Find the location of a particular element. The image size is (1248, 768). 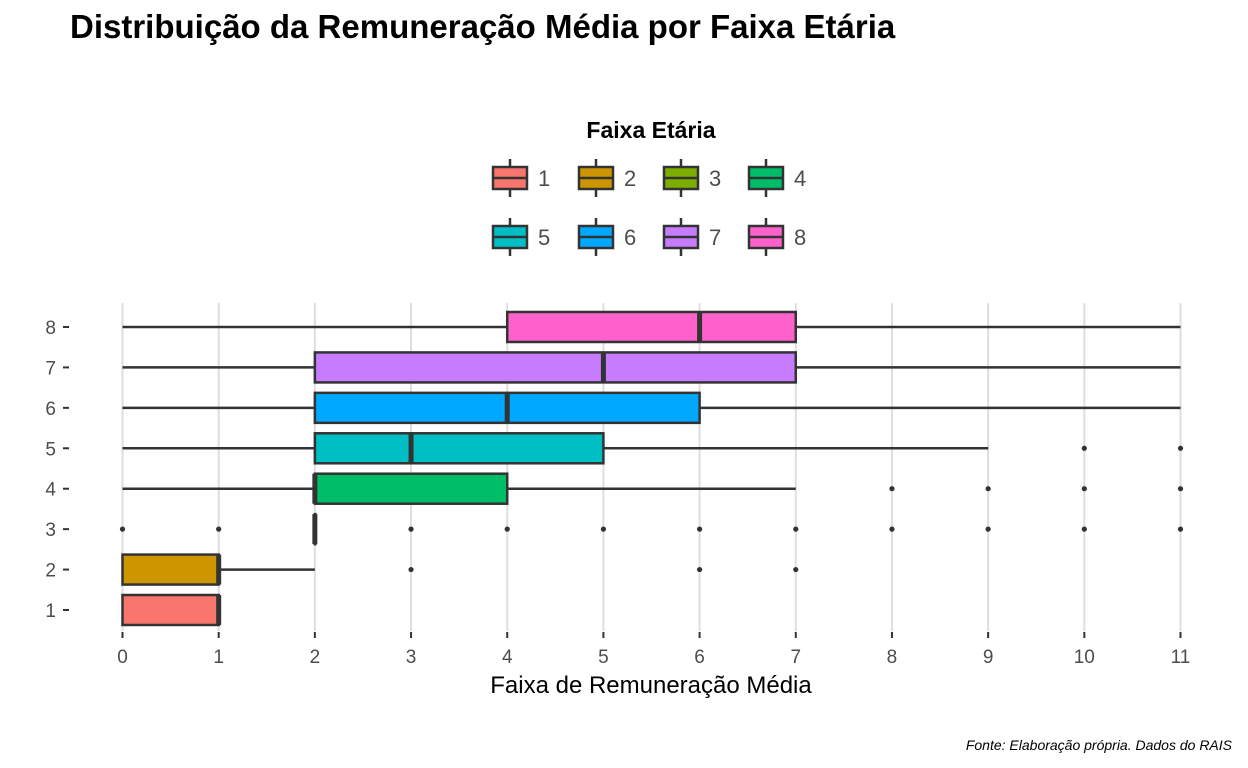

x-tick-label: 0 is located at coordinates (122, 657).